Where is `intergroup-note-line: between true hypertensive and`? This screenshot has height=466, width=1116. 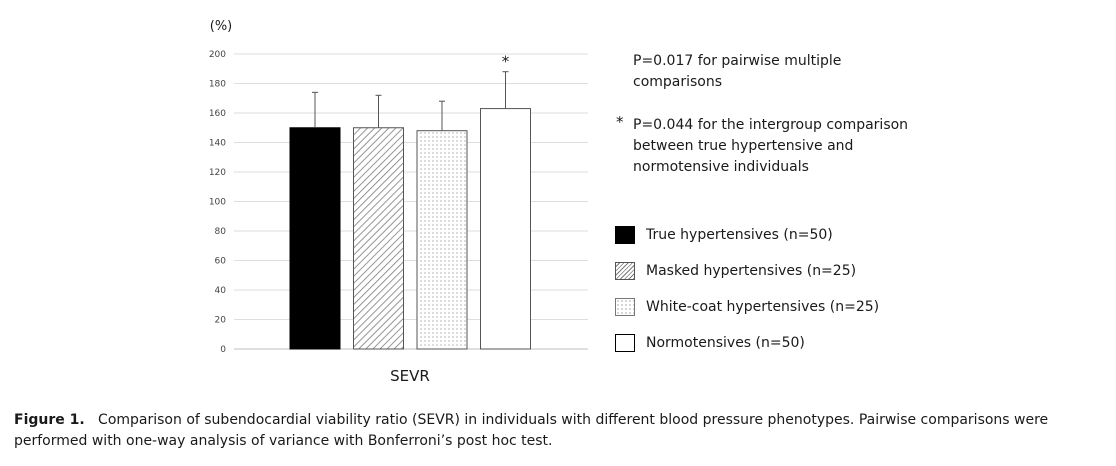 intergroup-note-line: between true hypertensive and is located at coordinates (743, 146).